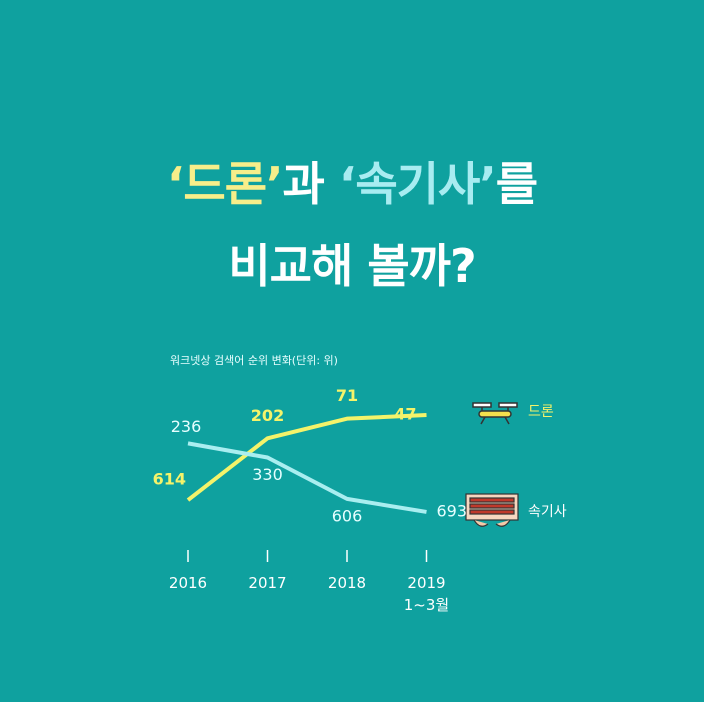 This screenshot has width=704, height=702. Describe the element at coordinates (352, 266) in the screenshot. I see `title-line-2: 비교해 볼까?` at that location.